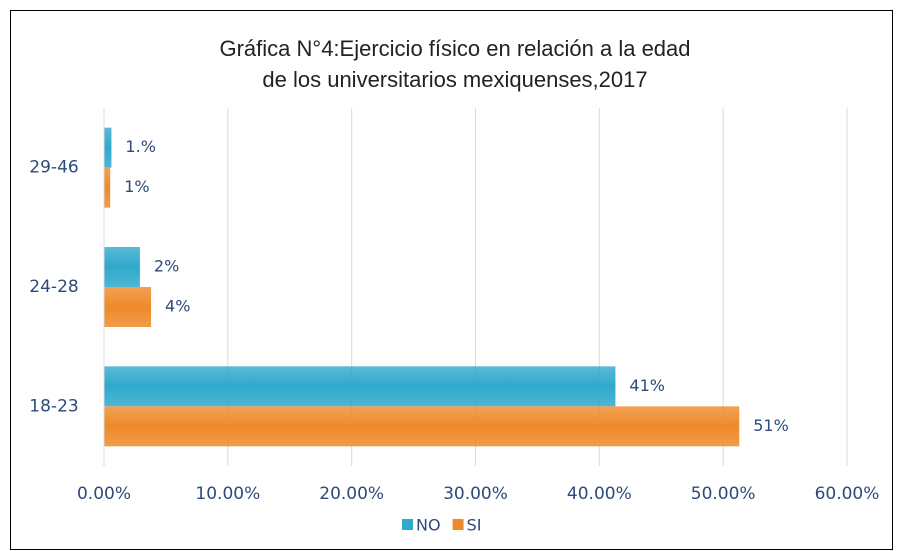  What do you see at coordinates (723, 494) in the screenshot?
I see `x-tick-label: 50.00%` at bounding box center [723, 494].